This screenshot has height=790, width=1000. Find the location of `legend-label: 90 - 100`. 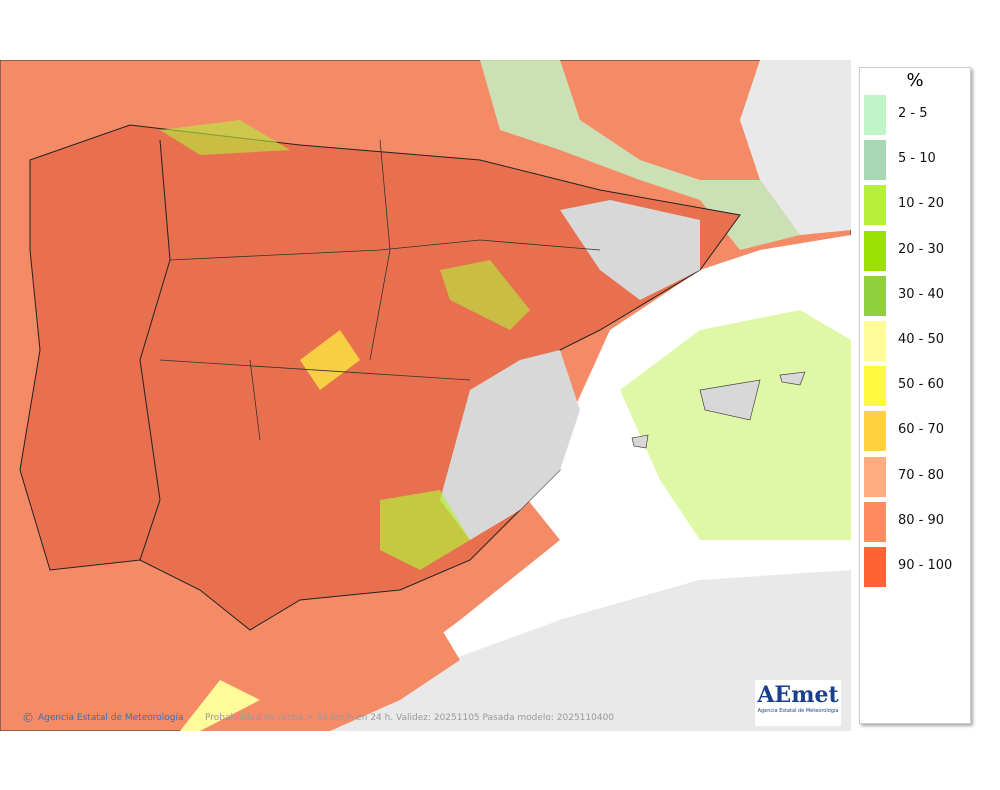

legend-label: 90 - 100 is located at coordinates (925, 565).